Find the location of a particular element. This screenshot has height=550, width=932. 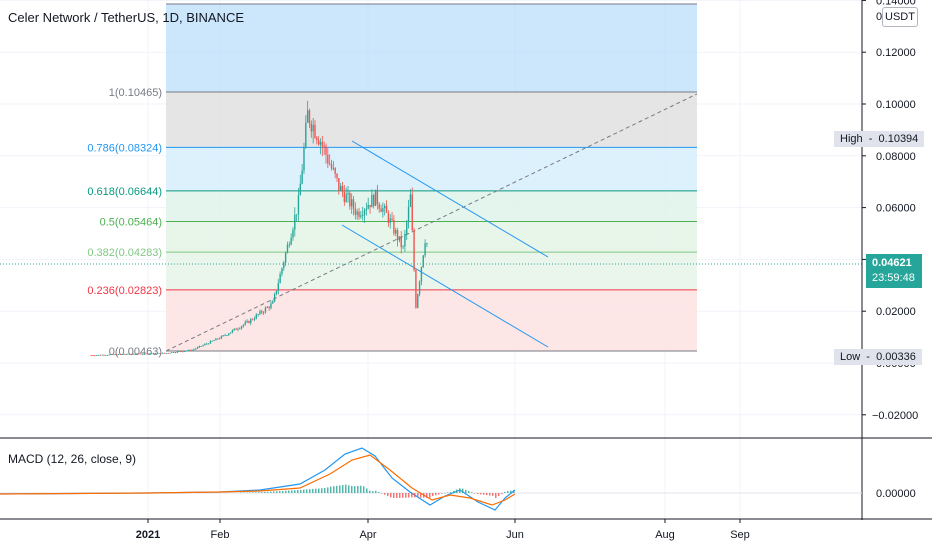

price-axis-label: −0.02000 is located at coordinates (895, 416).